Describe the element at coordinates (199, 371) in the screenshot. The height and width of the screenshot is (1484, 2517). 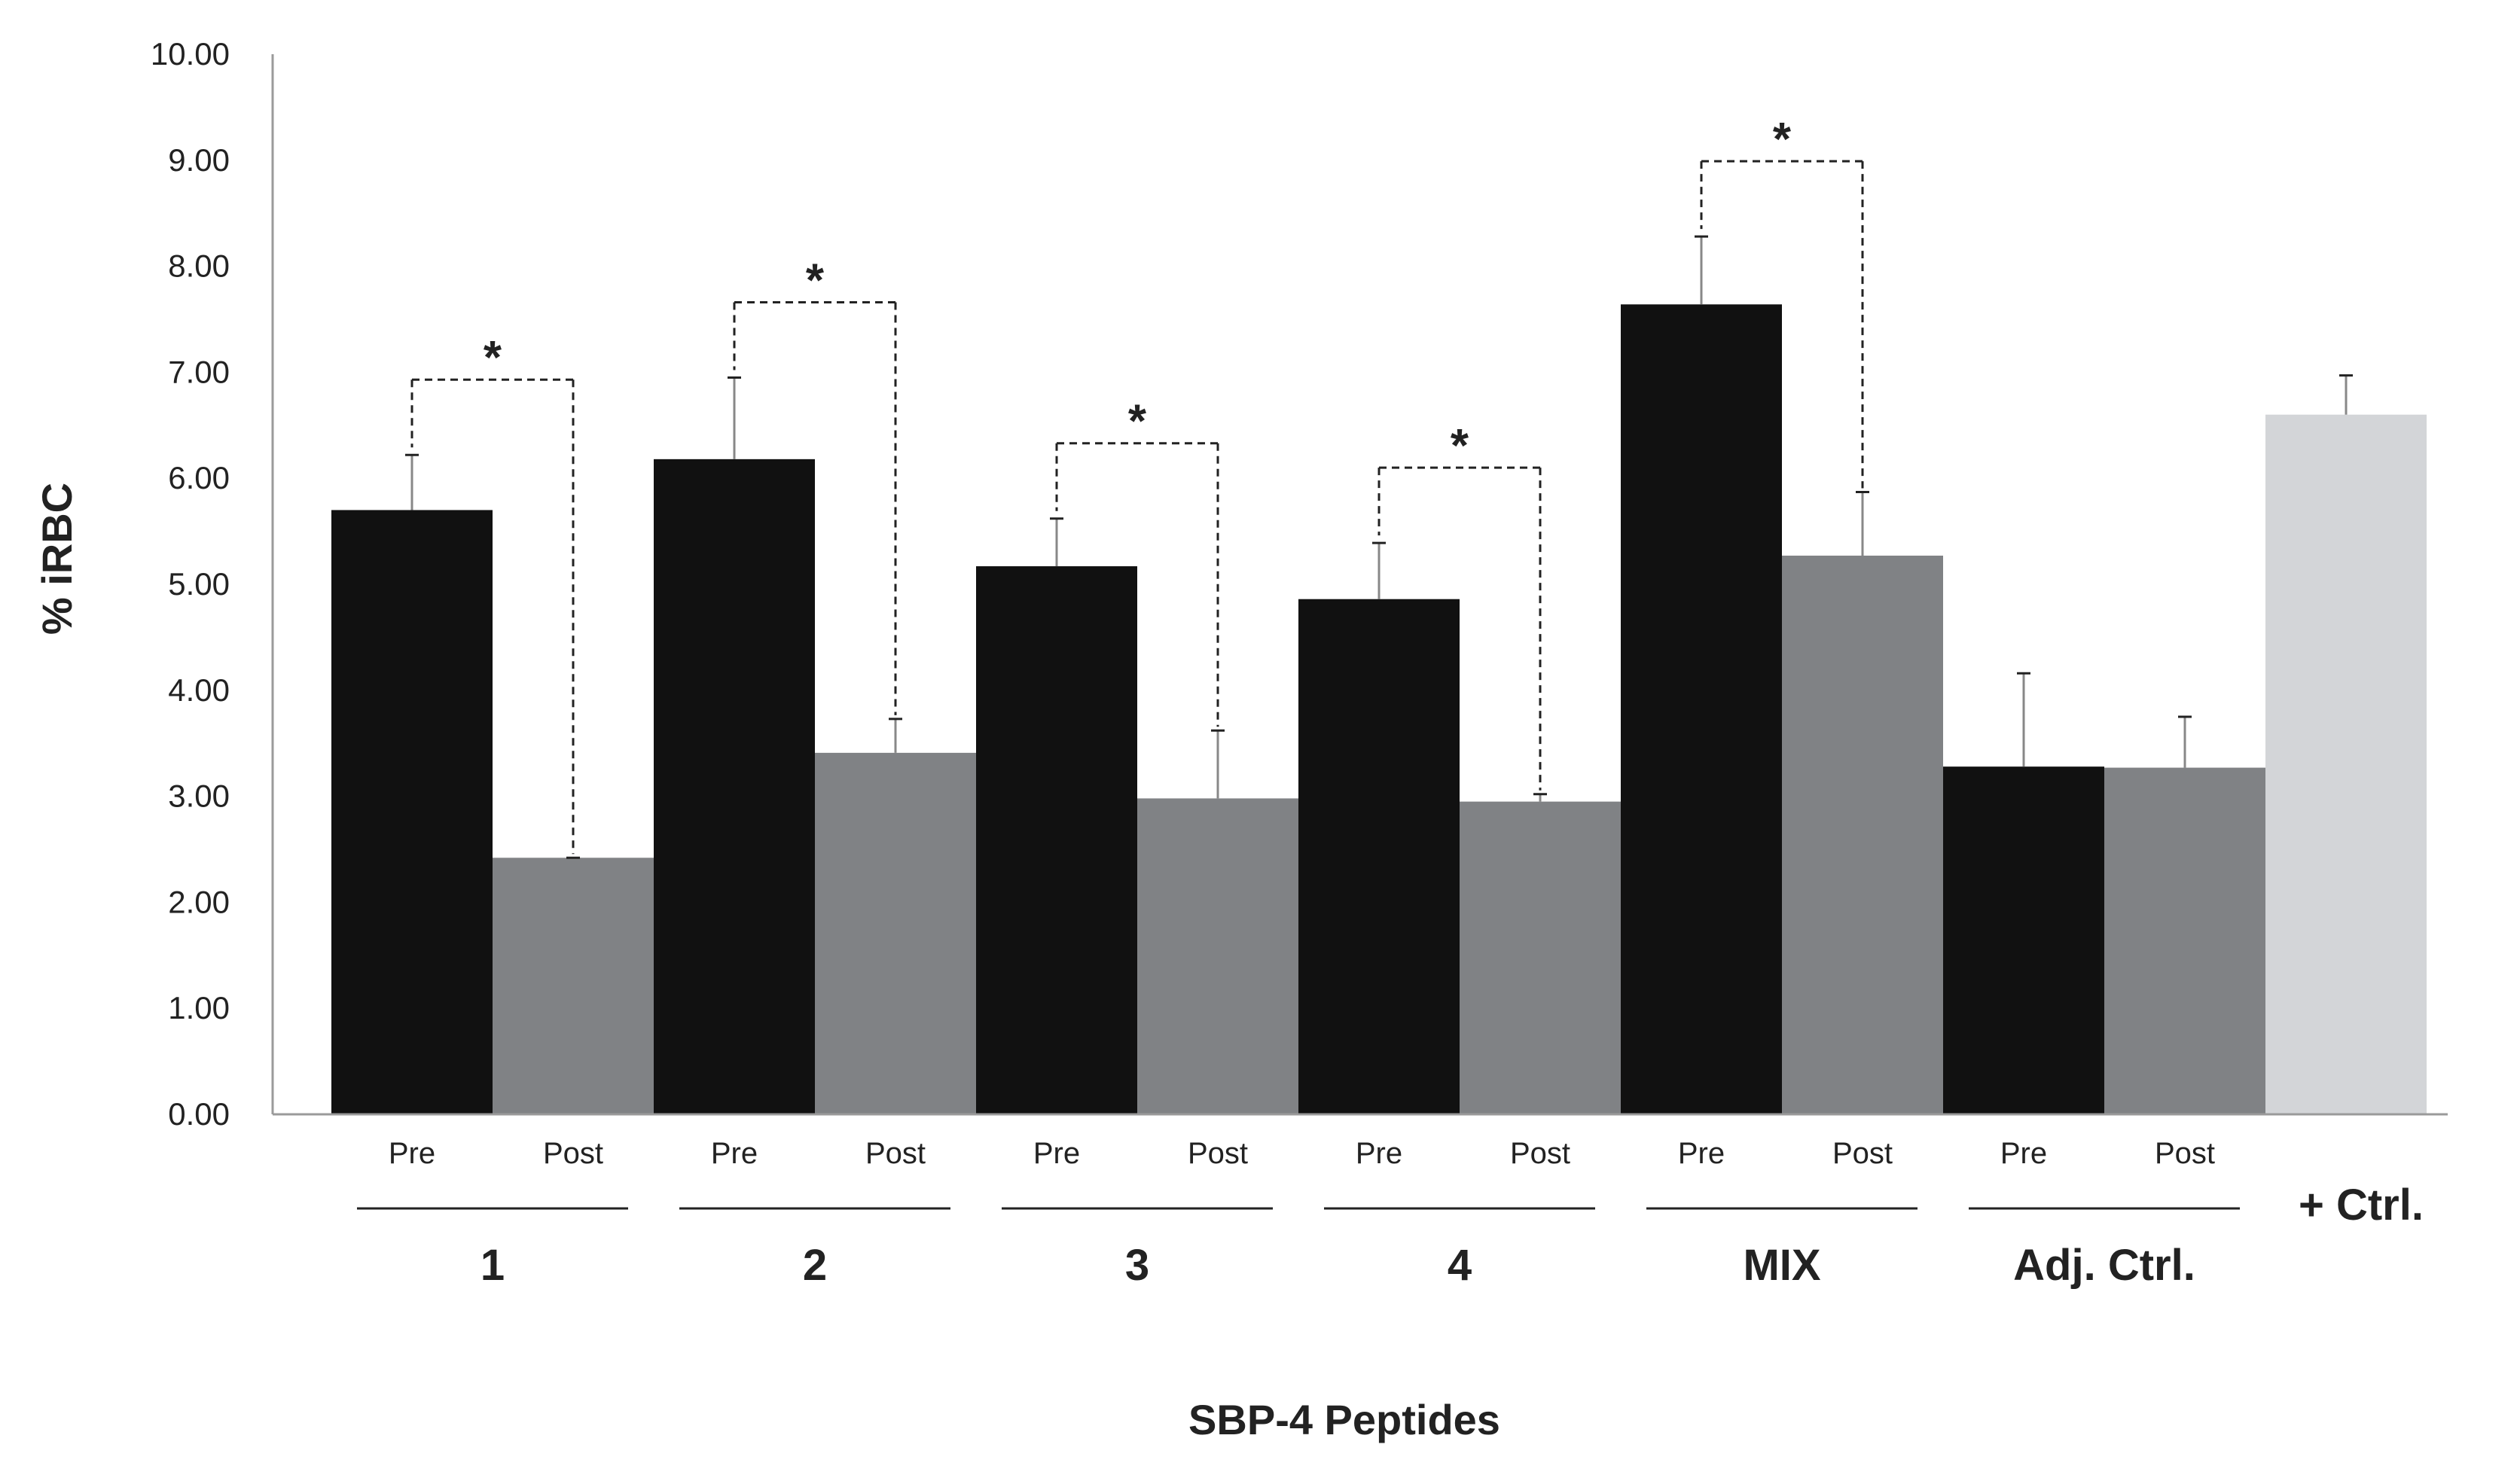
I see `y-tick-label: 7.00` at that location.